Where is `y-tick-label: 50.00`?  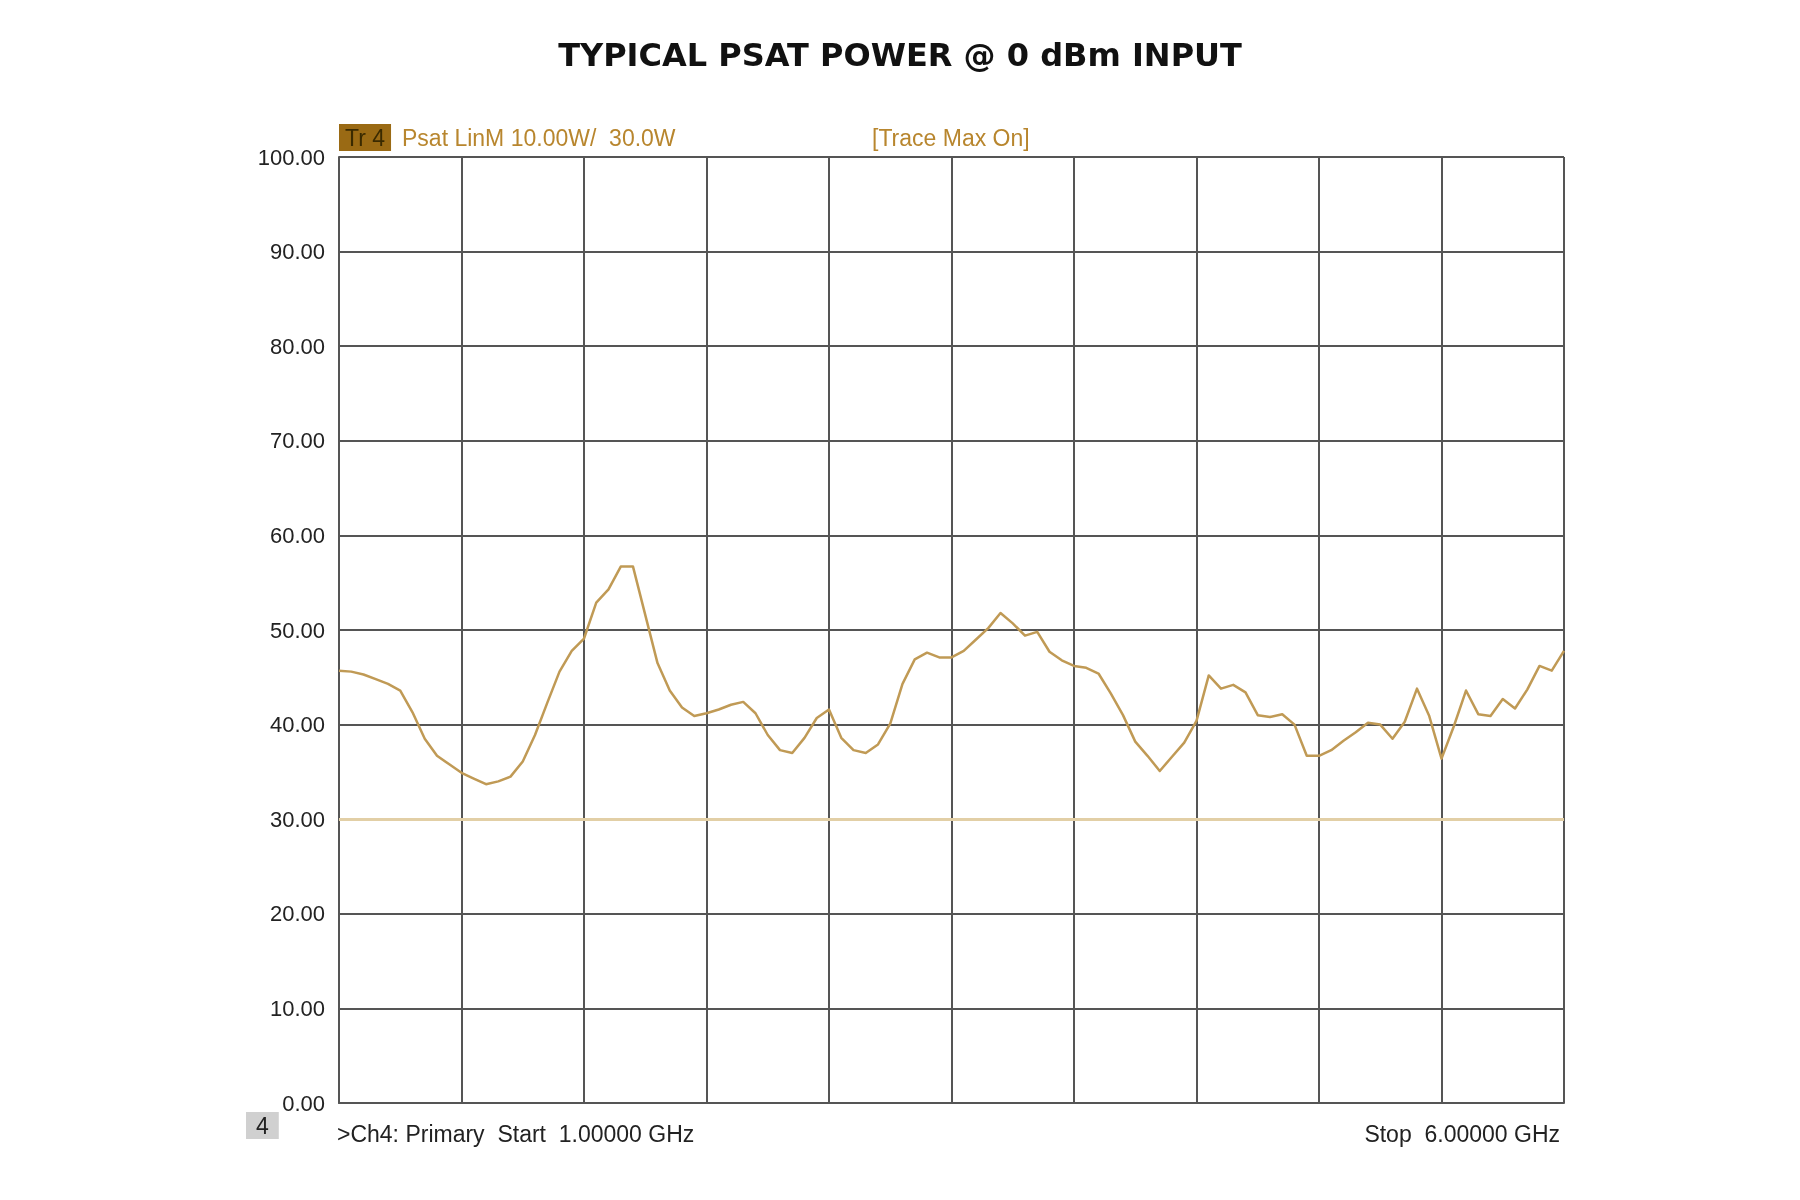
y-tick-label: 50.00 is located at coordinates (297, 630).